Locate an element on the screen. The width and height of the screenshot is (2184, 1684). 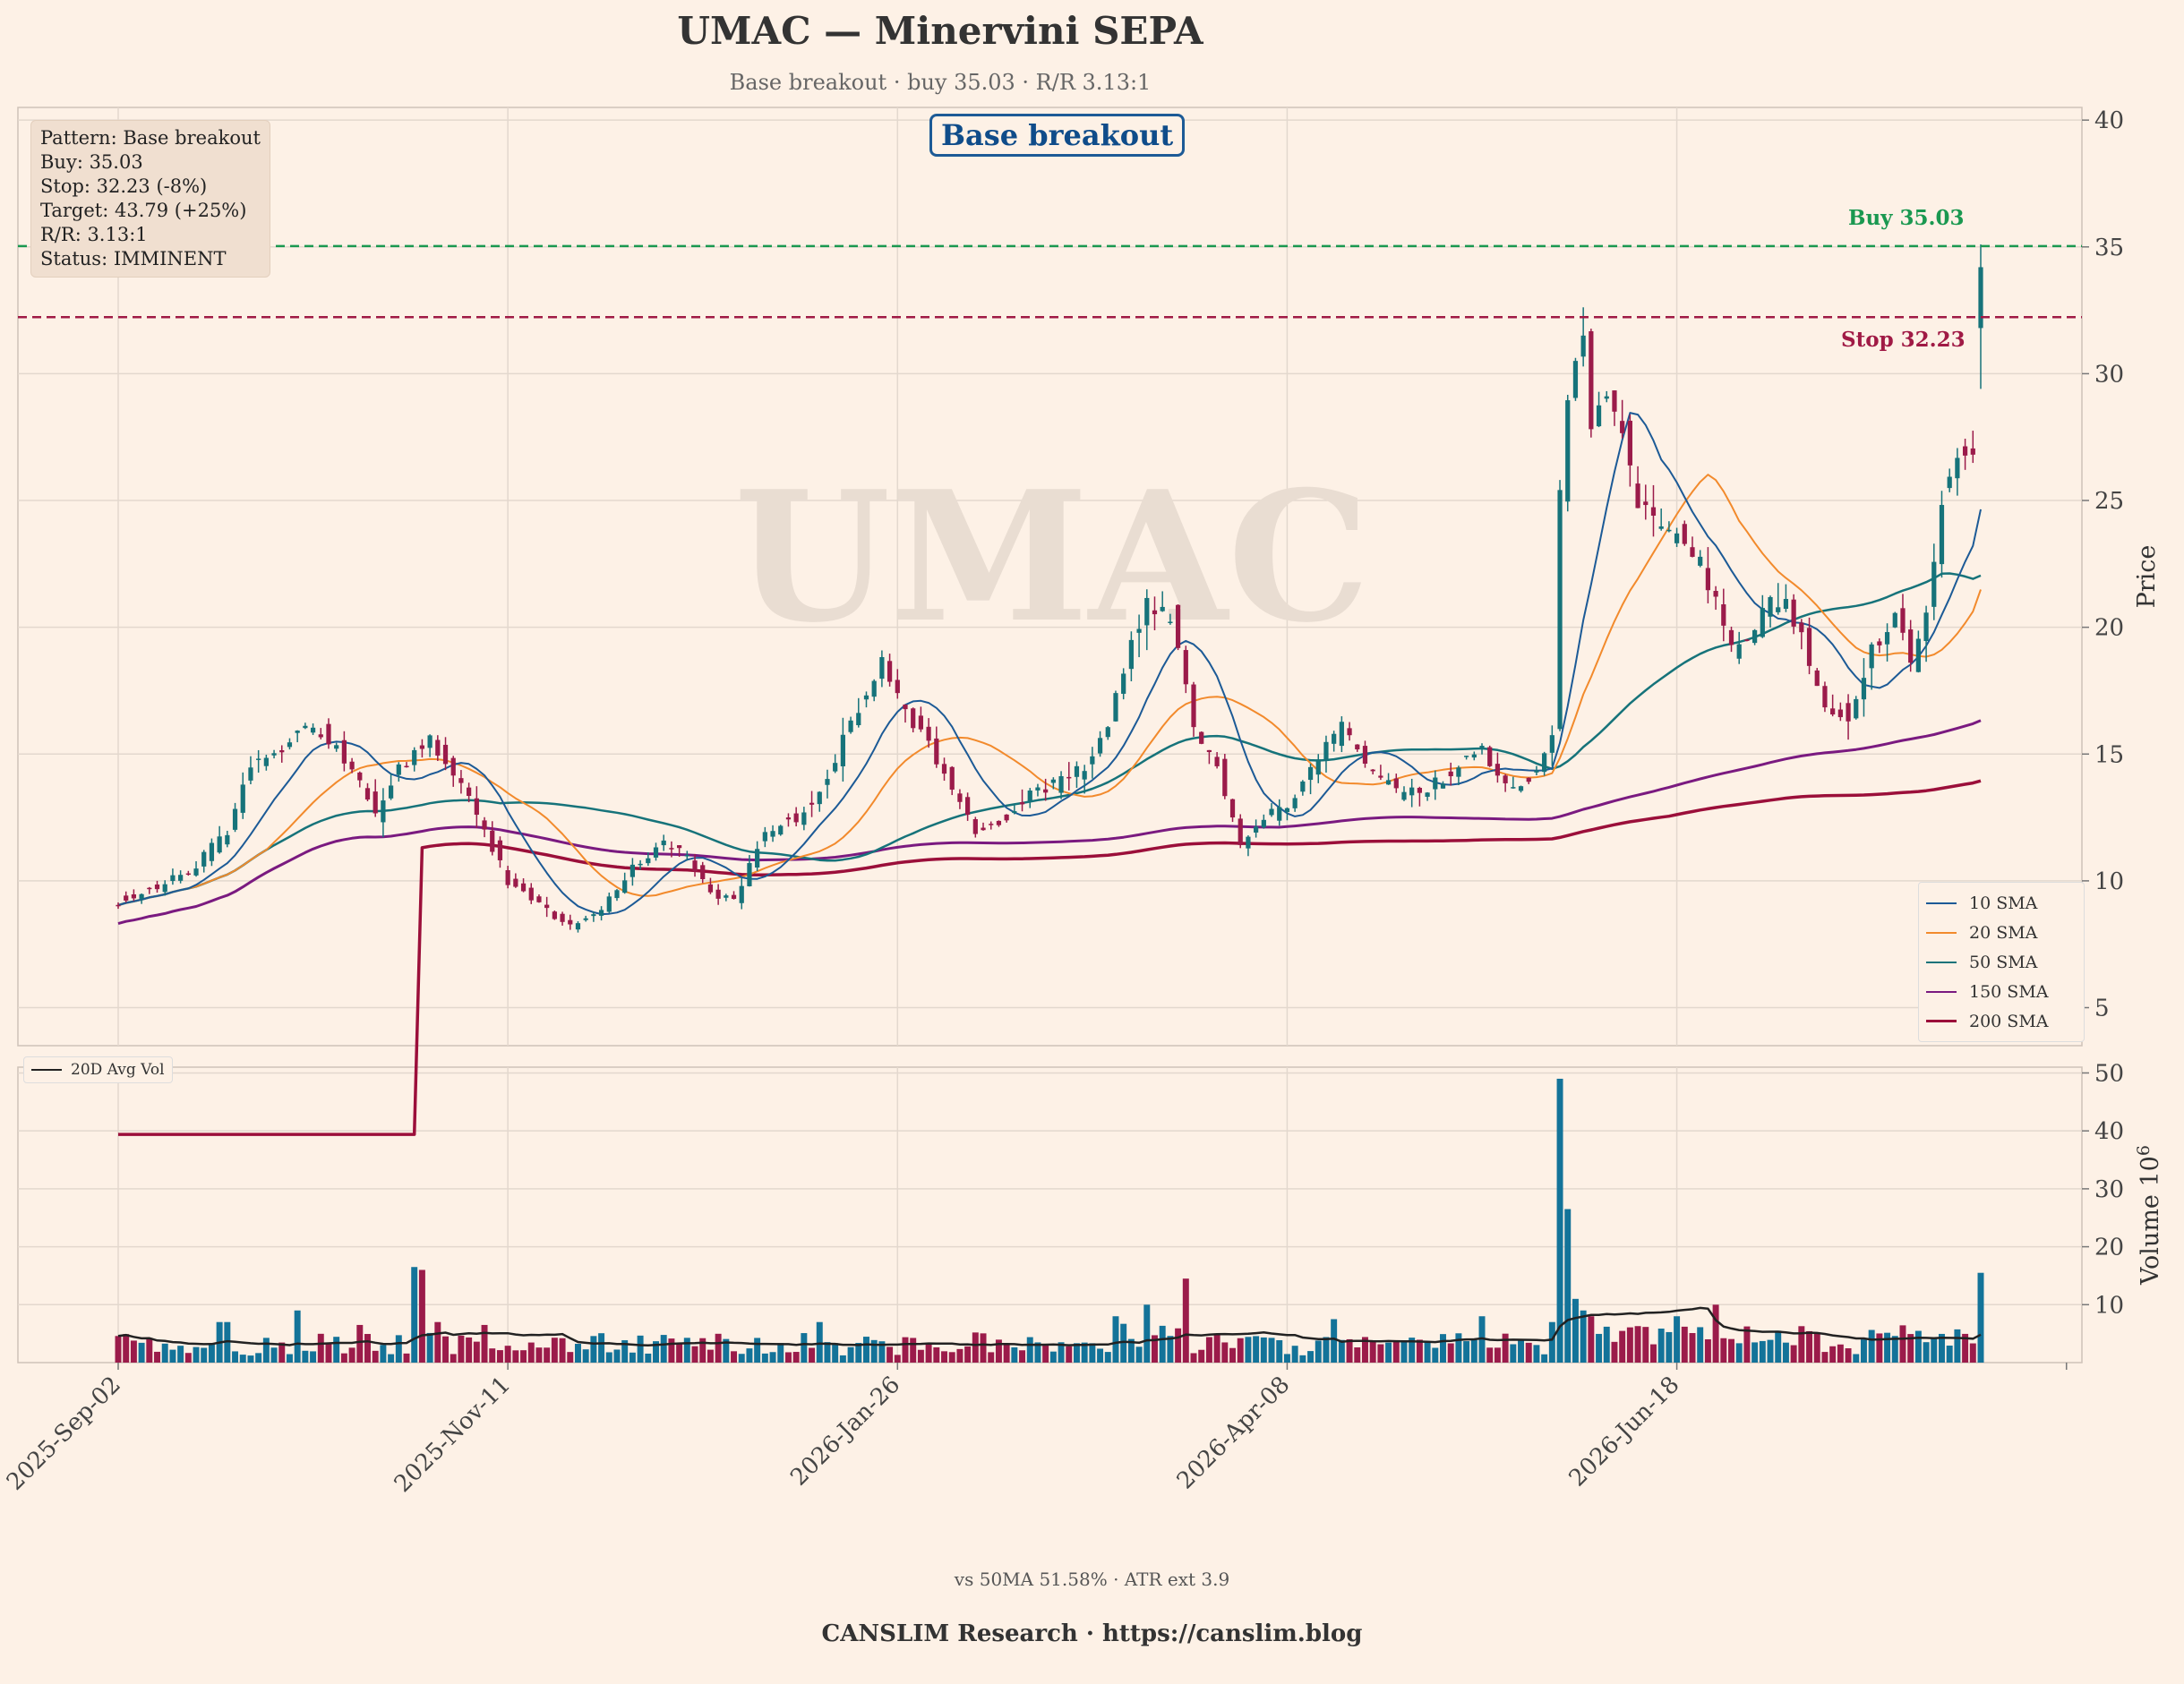
info-status: Status: IMMINENT is located at coordinates (133, 258).